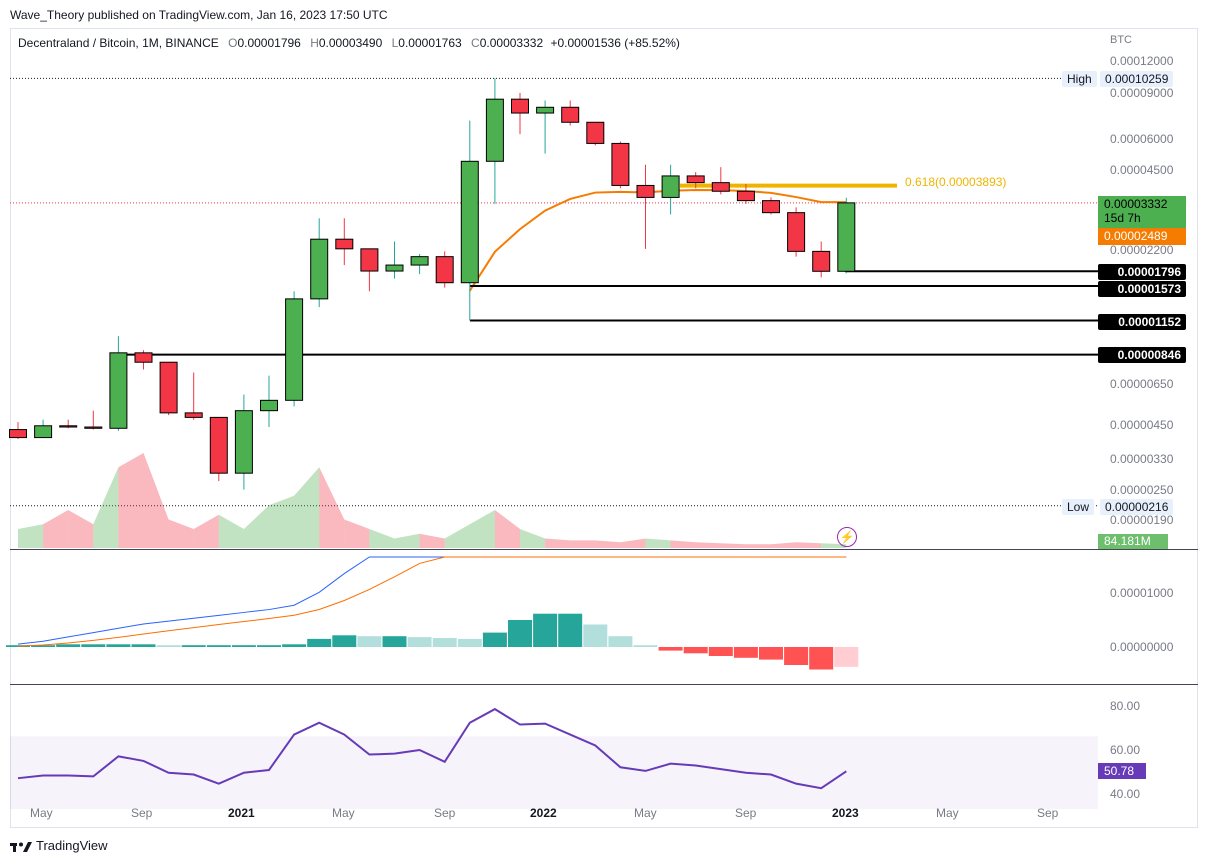  I want to click on last-price-tag: 0.00003332 15d 7h, so click(1142, 212).